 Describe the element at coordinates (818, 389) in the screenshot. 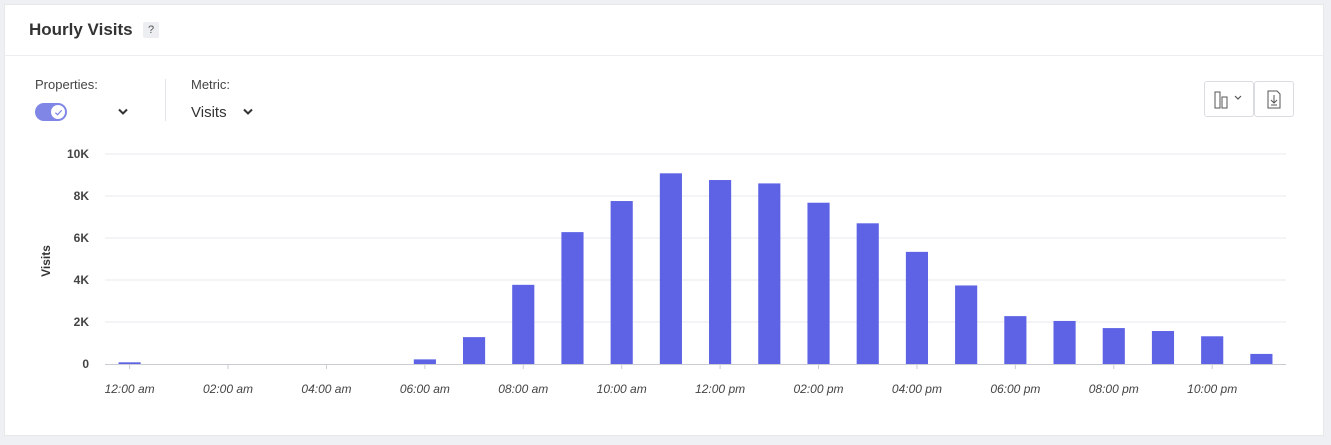

I see `x-tick-label: 02:00 pm` at that location.